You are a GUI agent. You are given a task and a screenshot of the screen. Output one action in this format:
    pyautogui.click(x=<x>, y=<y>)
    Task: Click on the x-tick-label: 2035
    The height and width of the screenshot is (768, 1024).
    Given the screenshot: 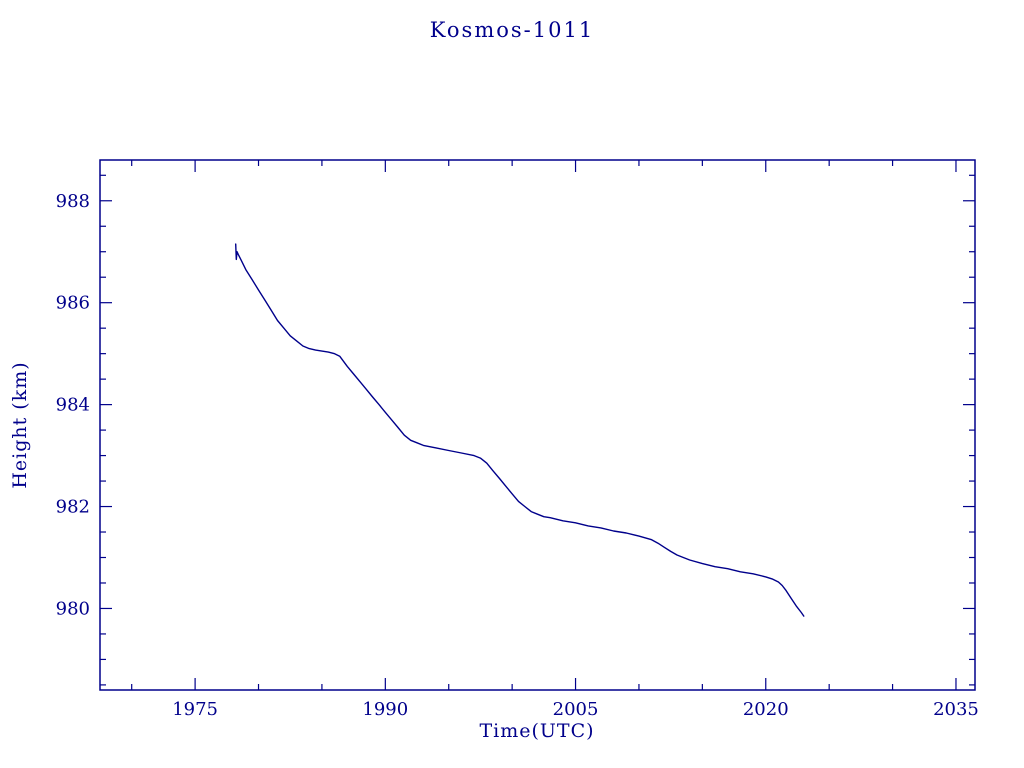 What is the action you would take?
    pyautogui.click(x=956, y=709)
    